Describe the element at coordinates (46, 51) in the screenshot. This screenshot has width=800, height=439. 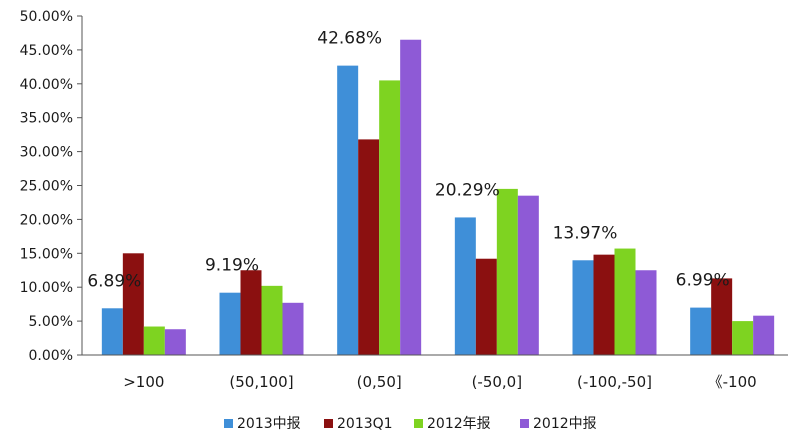
I see `y-tick-label: 45.00%` at that location.